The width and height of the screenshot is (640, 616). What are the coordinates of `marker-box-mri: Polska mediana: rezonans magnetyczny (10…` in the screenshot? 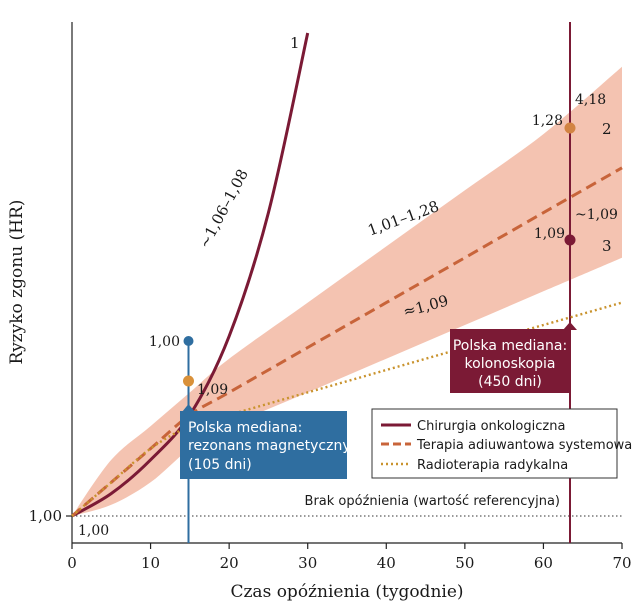 It's located at (265, 441).